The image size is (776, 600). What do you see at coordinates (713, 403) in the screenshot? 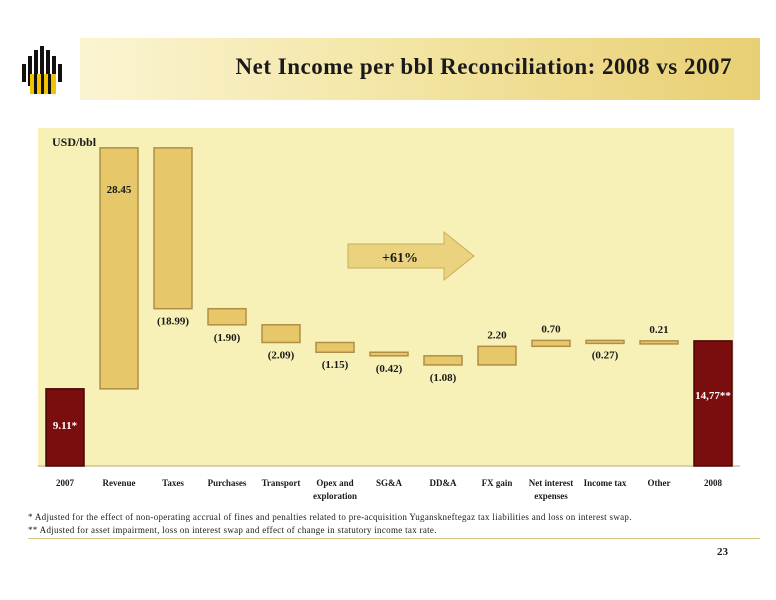
I see `bar-2008` at bounding box center [713, 403].